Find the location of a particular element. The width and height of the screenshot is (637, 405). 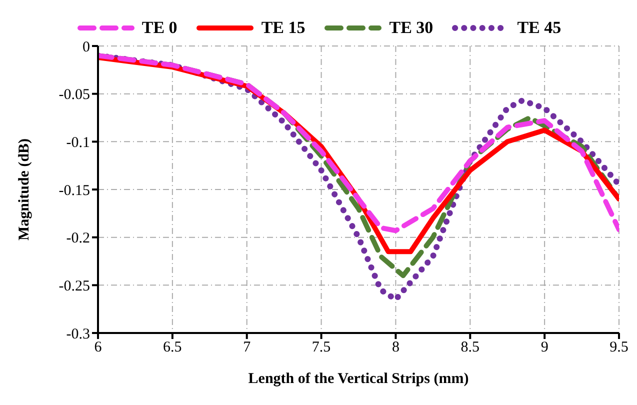

x-tick-label: 7 is located at coordinates (247, 348).